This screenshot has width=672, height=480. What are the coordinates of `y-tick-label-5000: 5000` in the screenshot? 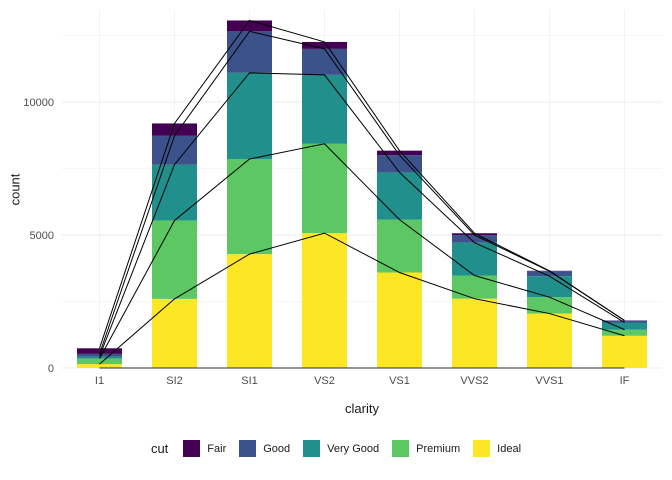 It's located at (42, 236).